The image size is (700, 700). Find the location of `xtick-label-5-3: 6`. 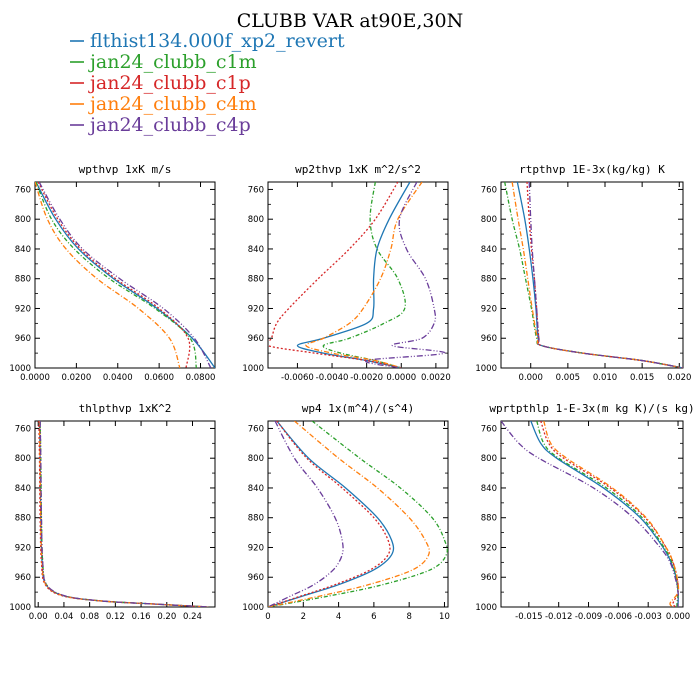

xtick-label-5-3: 6 is located at coordinates (373, 617).